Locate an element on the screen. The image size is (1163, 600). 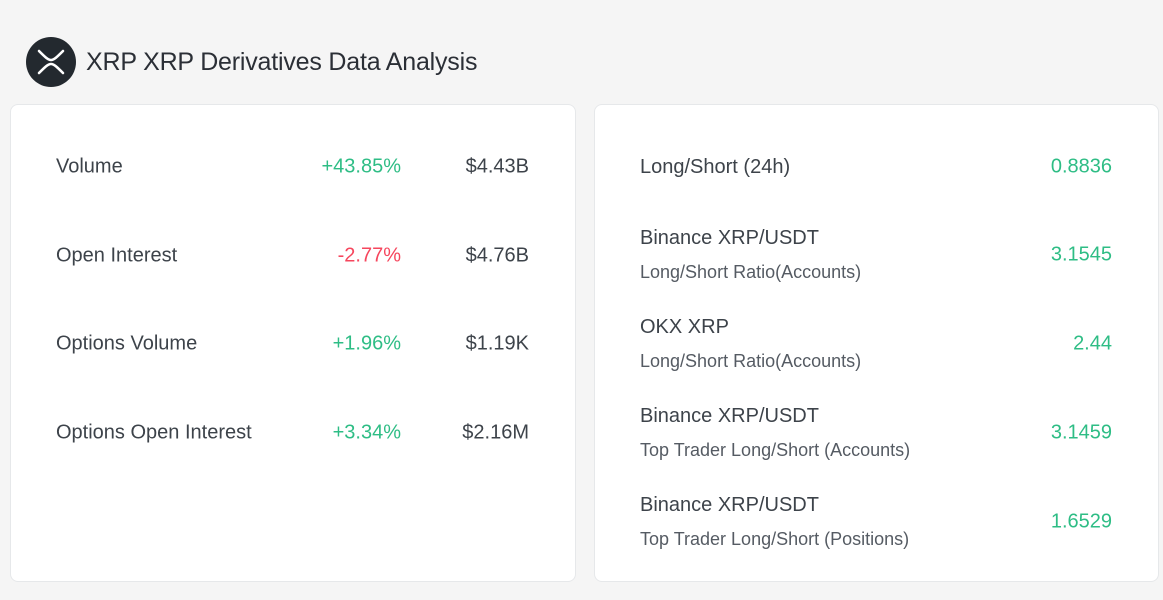
ratio-value: 3.1545 is located at coordinates (1081, 254).